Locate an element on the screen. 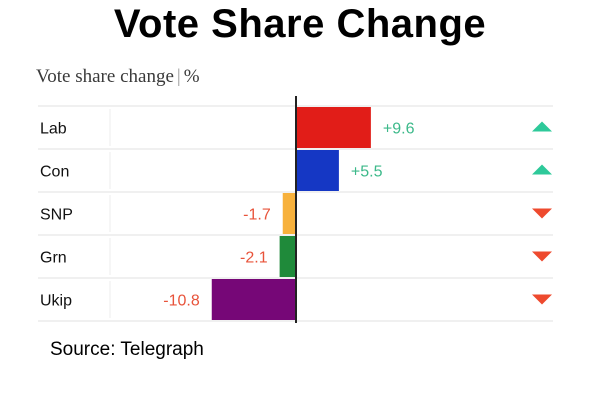 The image size is (600, 419). category-label: Con is located at coordinates (54, 172).